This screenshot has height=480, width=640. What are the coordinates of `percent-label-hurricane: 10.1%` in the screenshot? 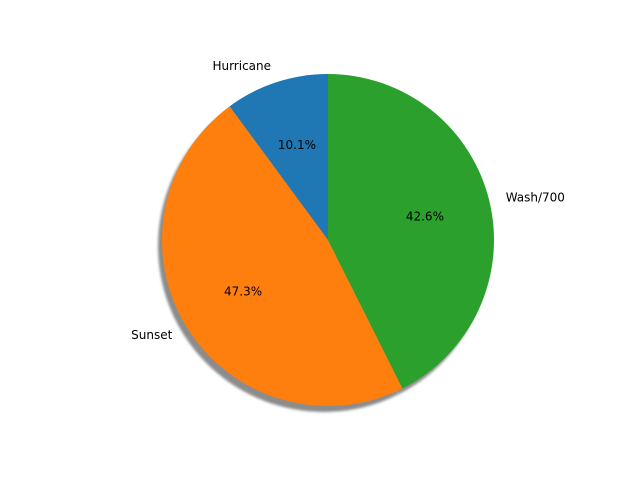 It's located at (297, 145).